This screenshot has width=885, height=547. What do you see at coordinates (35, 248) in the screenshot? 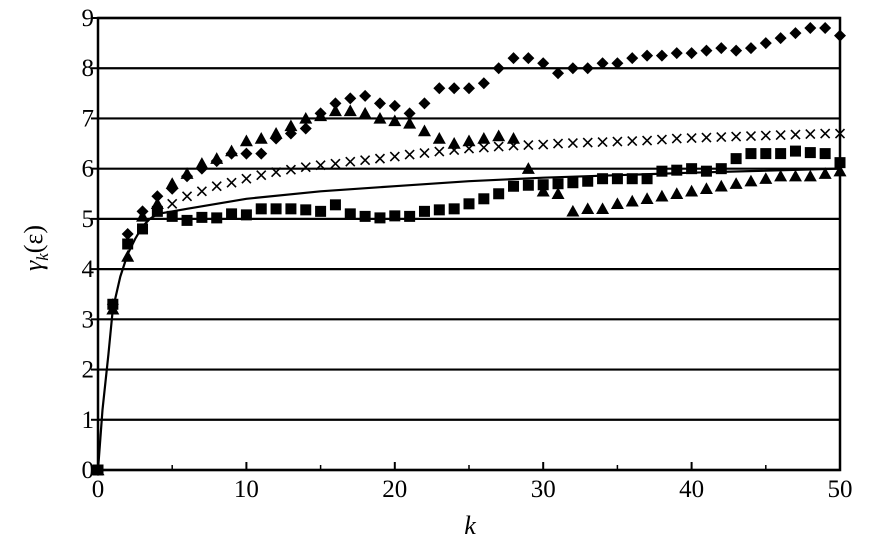
I see `y-axis-label: γk(ε)` at bounding box center [35, 248].